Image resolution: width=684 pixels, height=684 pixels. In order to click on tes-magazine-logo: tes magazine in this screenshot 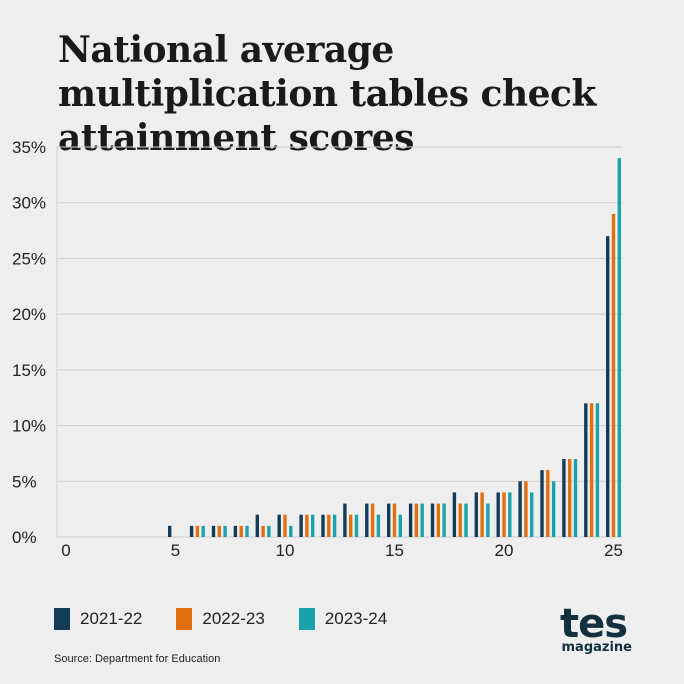, I will do `click(596, 629)`.